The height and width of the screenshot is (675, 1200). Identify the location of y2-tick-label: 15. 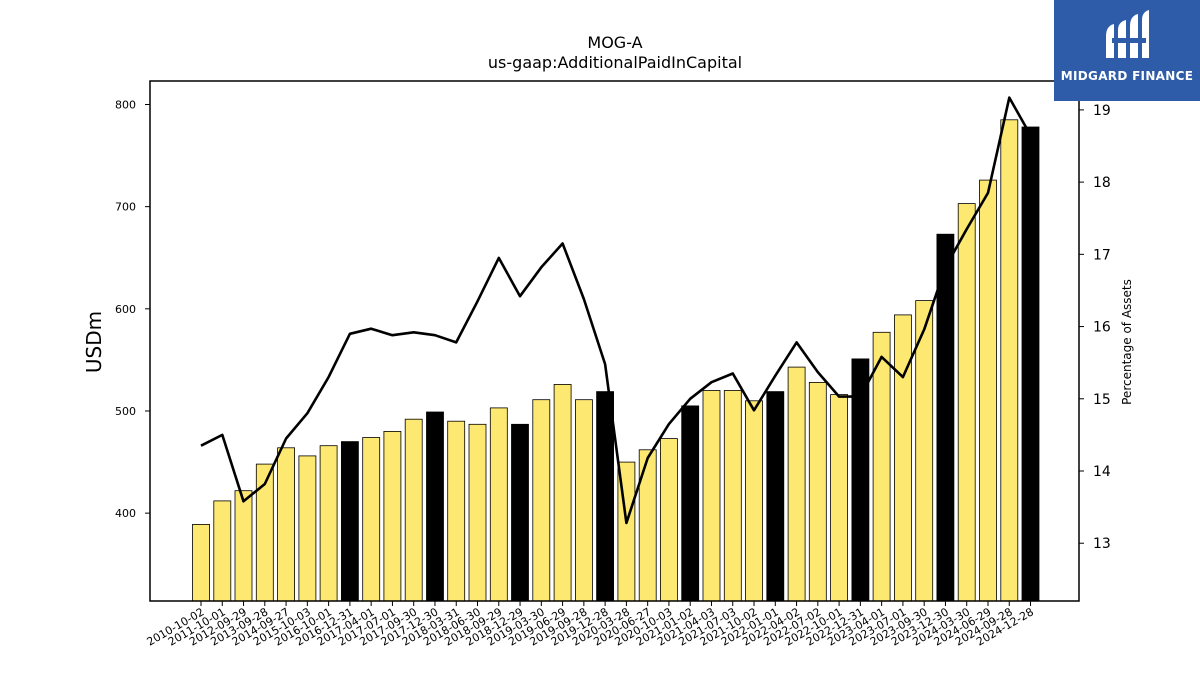
(1102, 400).